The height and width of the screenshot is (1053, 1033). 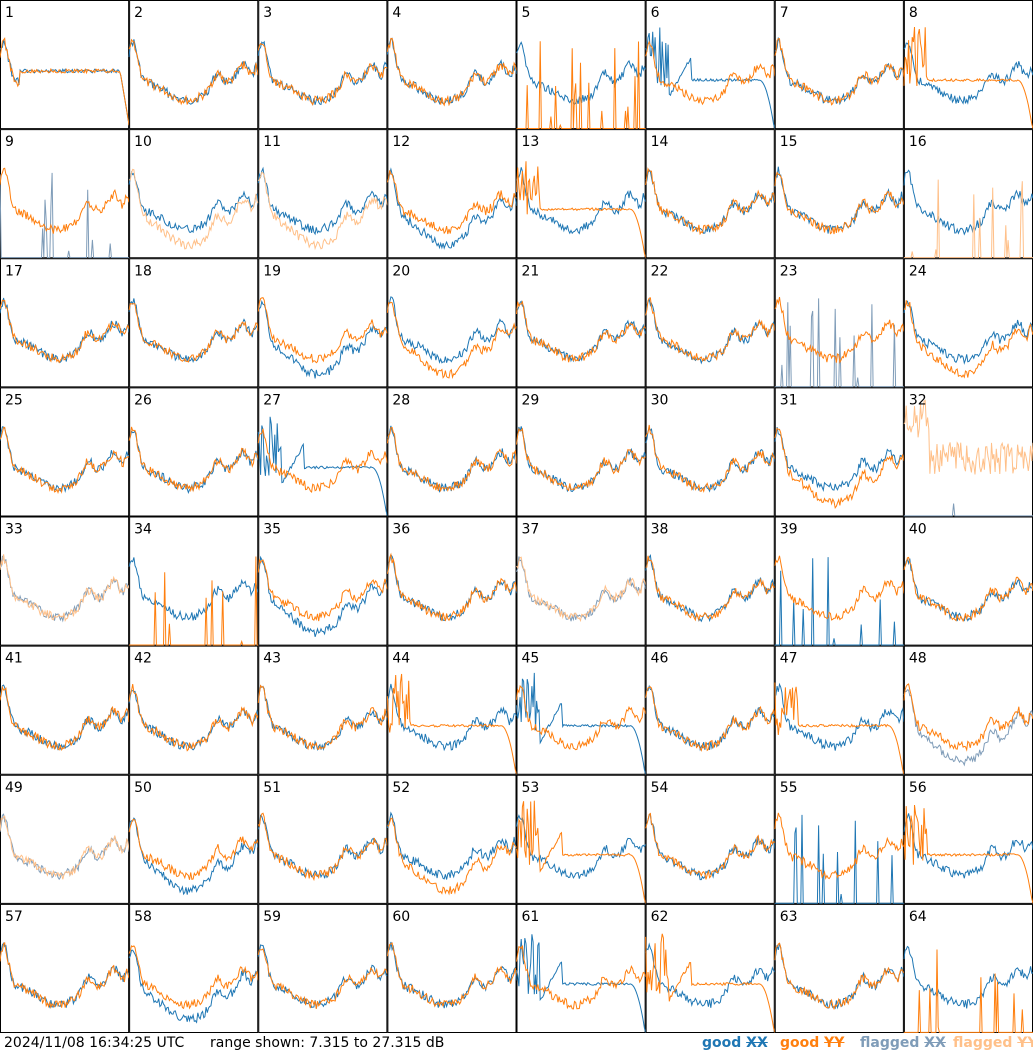 What do you see at coordinates (322, 581) in the screenshot?
I see `panel: 35` at bounding box center [322, 581].